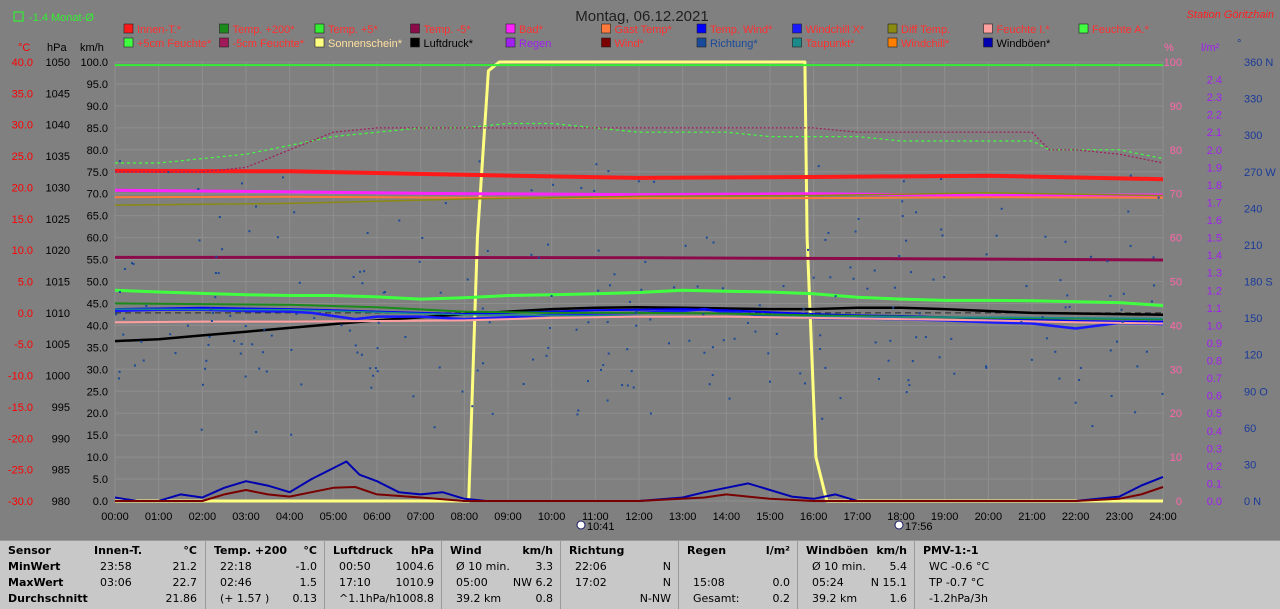  Describe the element at coordinates (595, 526) in the screenshot. I see `sunrise-marker: 10:41` at that location.